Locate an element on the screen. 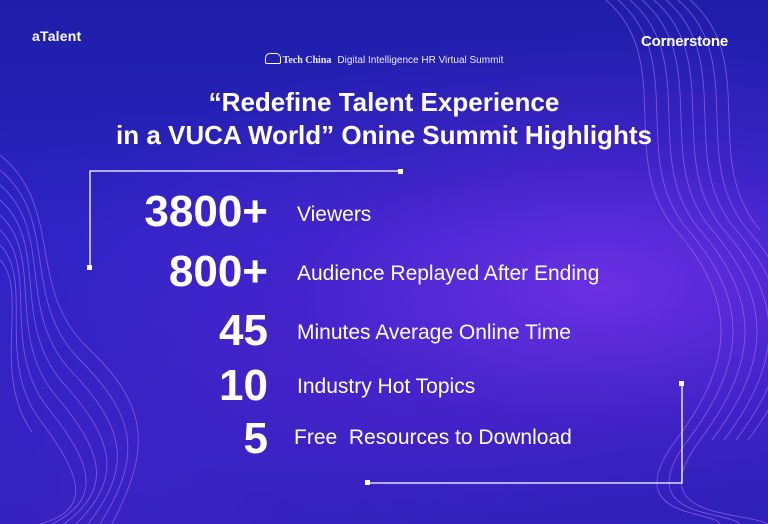 This screenshot has height=524, width=768. stat-label: Minutes Average Online Time is located at coordinates (434, 332).